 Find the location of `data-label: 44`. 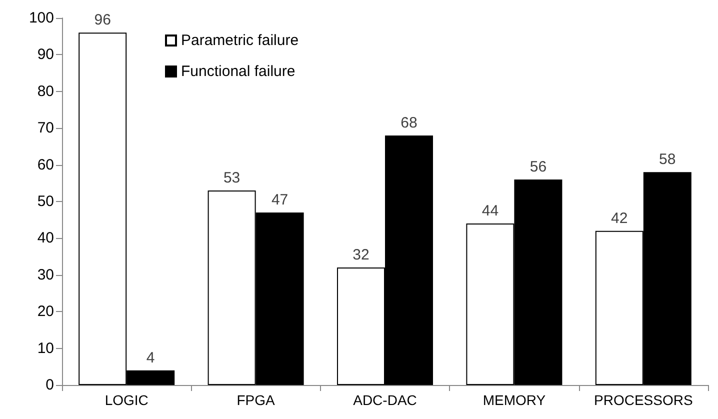

data-label: 44 is located at coordinates (490, 211).